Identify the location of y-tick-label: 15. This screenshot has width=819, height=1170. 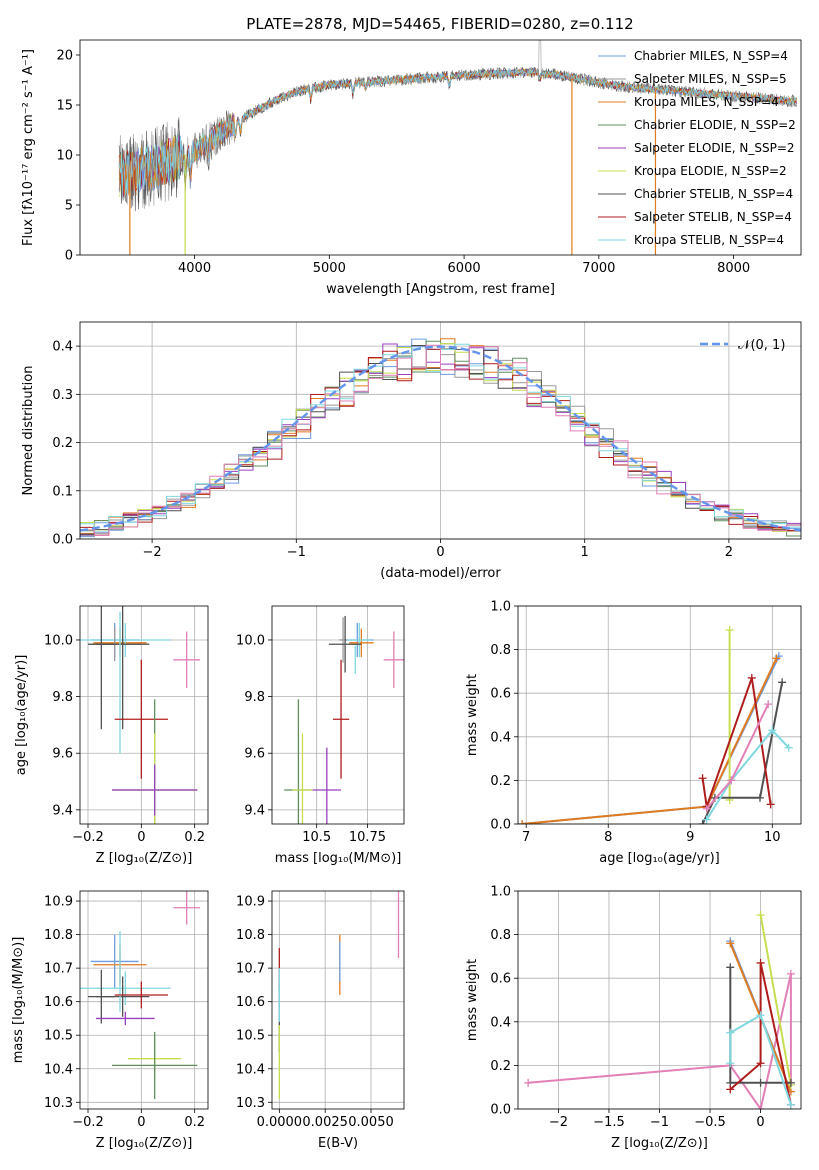
(64, 106).